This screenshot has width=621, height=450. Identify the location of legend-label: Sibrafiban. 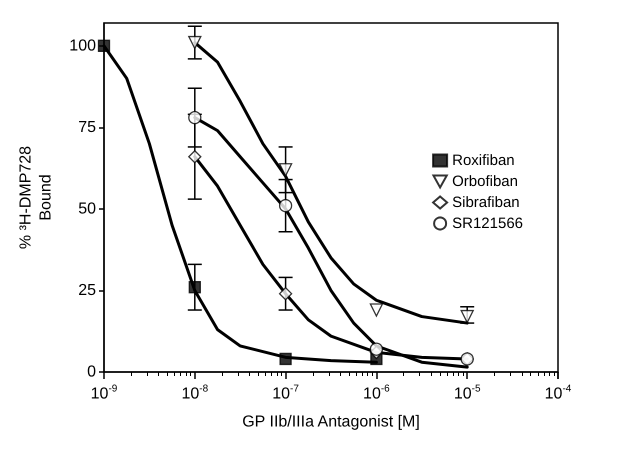
(486, 202).